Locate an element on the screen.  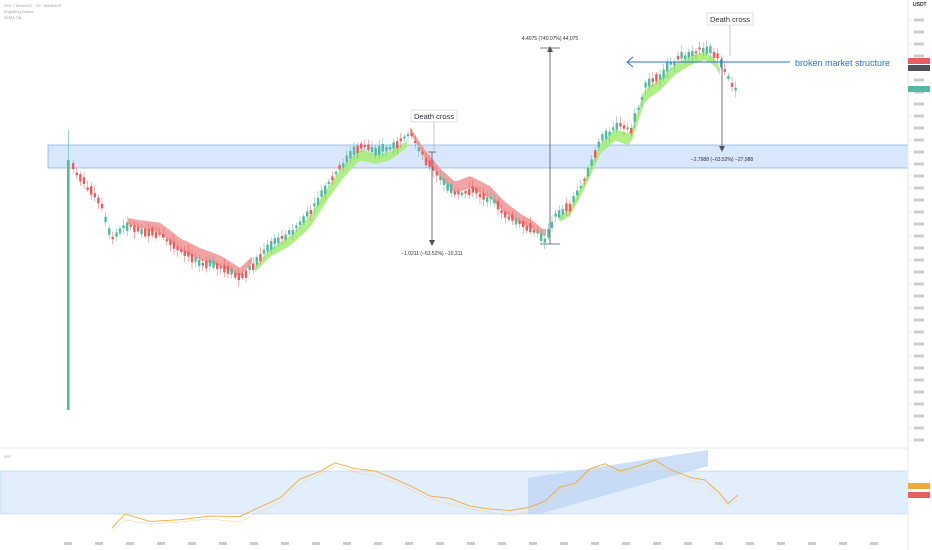
indicator-2: 2EMA 7/8 is located at coordinates (13, 17).